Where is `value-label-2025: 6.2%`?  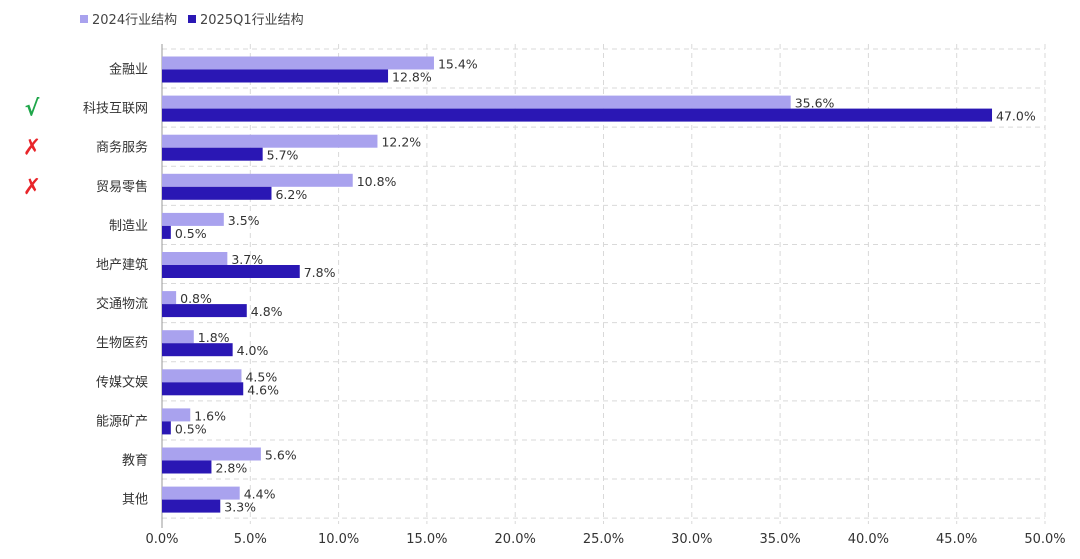 value-label-2025: 6.2% is located at coordinates (291, 194).